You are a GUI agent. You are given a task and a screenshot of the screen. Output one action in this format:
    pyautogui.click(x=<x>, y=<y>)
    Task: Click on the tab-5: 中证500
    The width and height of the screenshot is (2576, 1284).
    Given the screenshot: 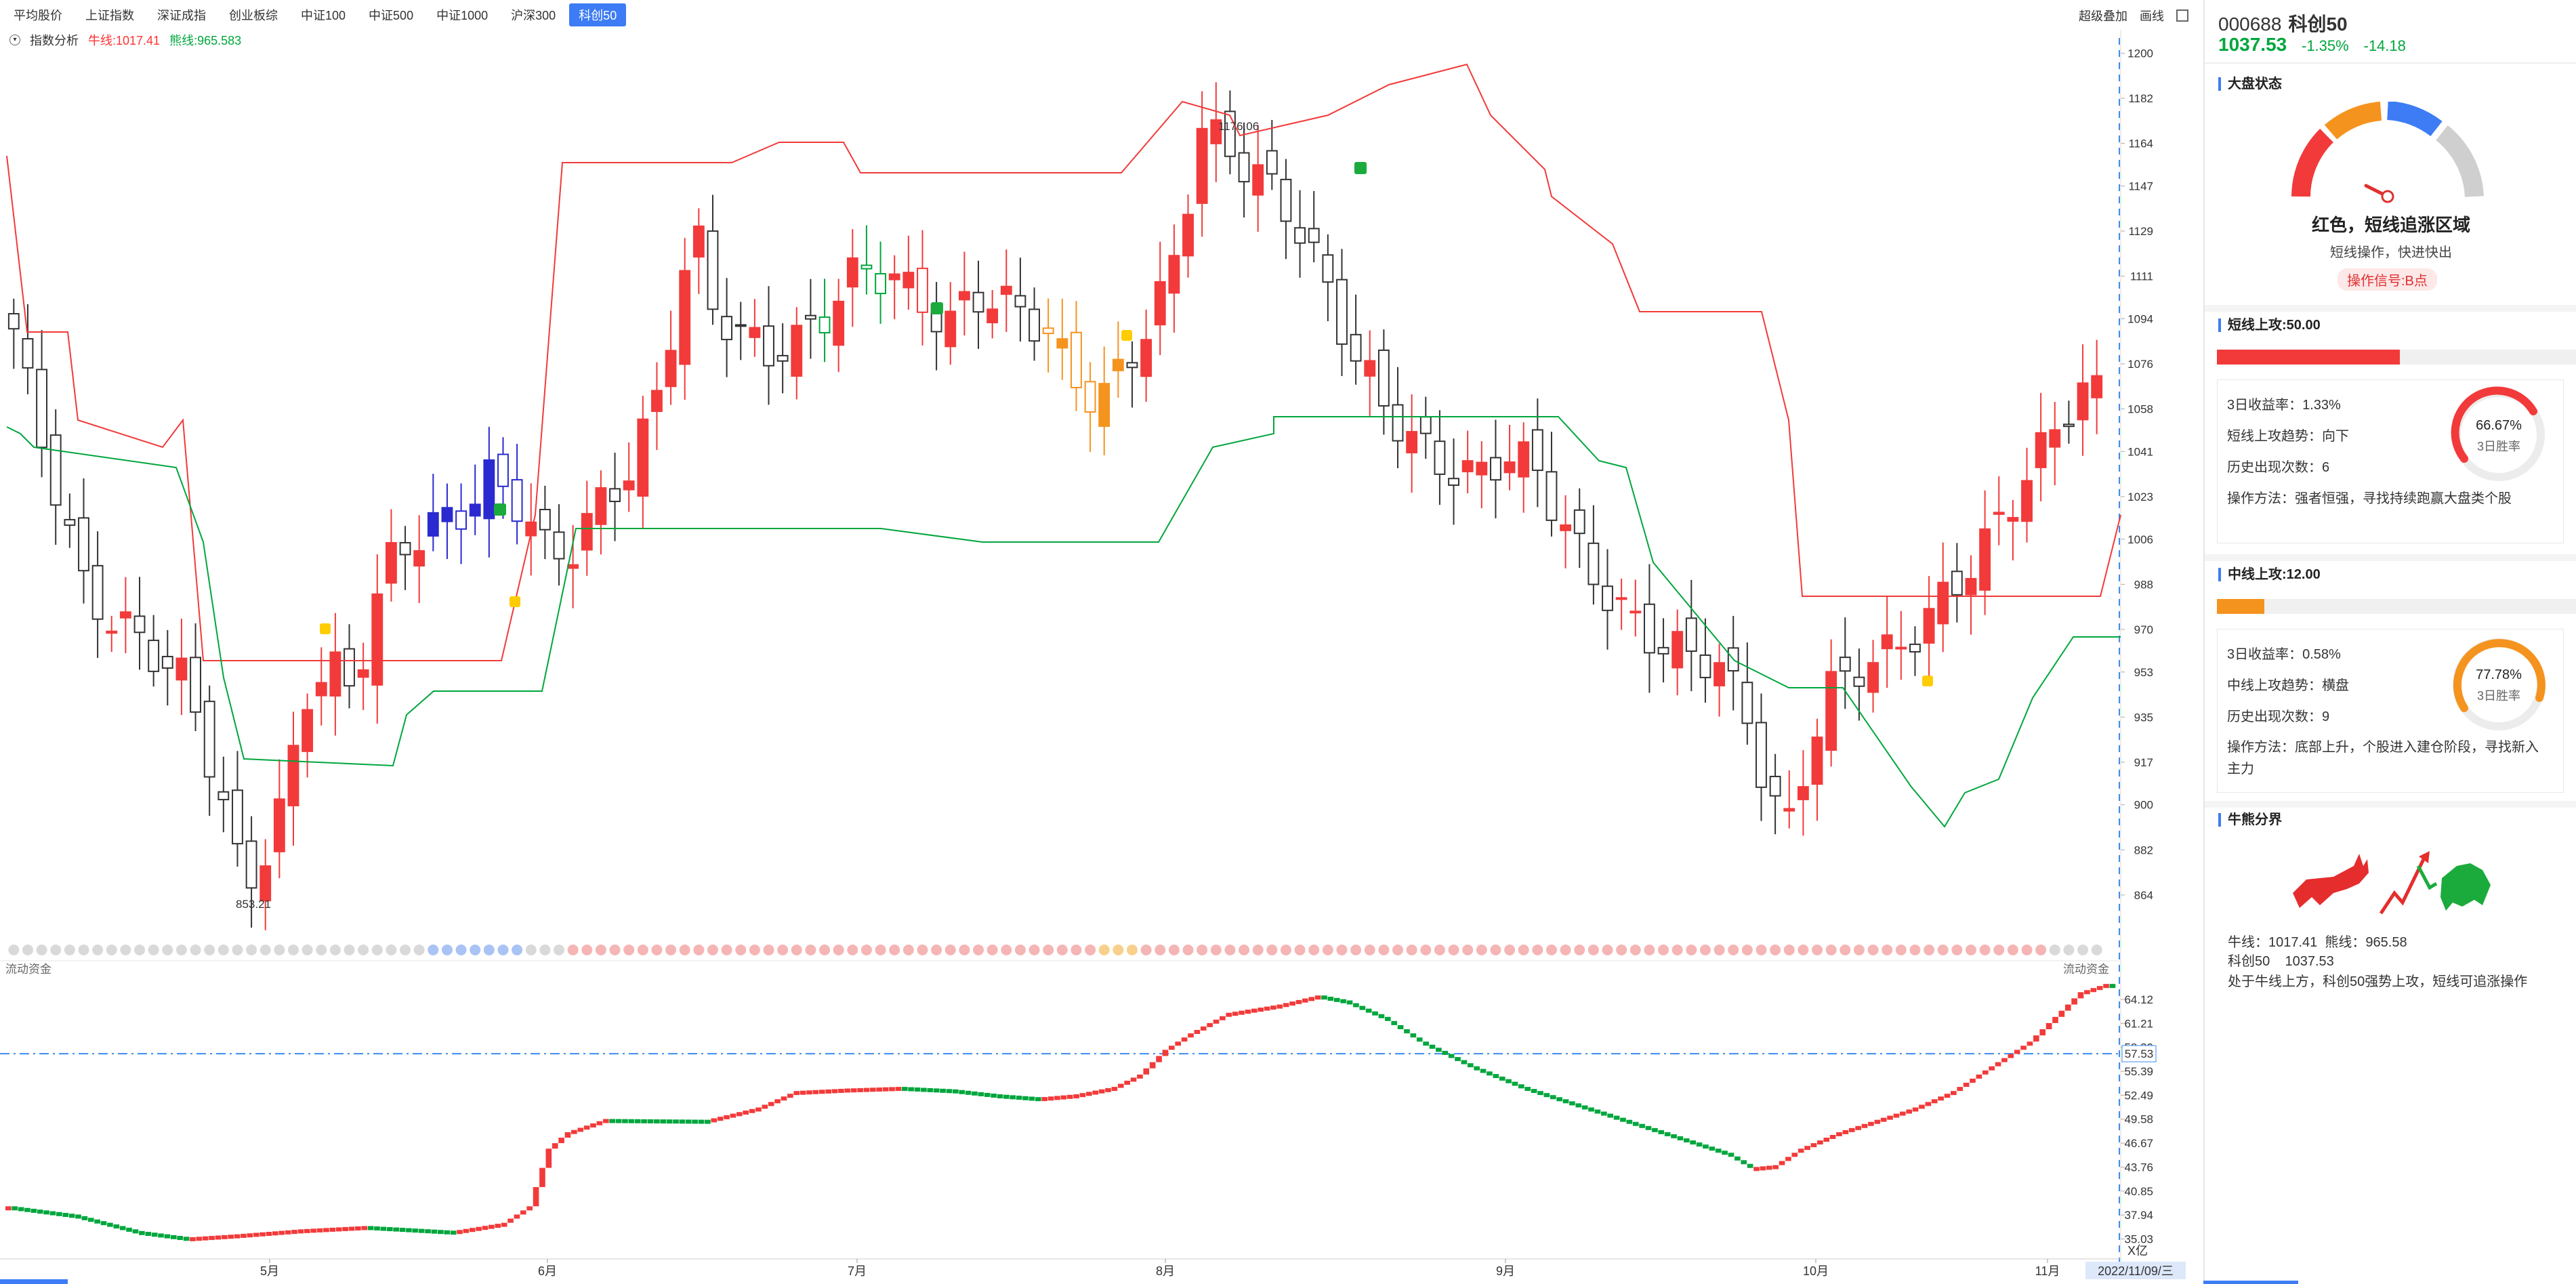 What is the action you would take?
    pyautogui.click(x=391, y=15)
    